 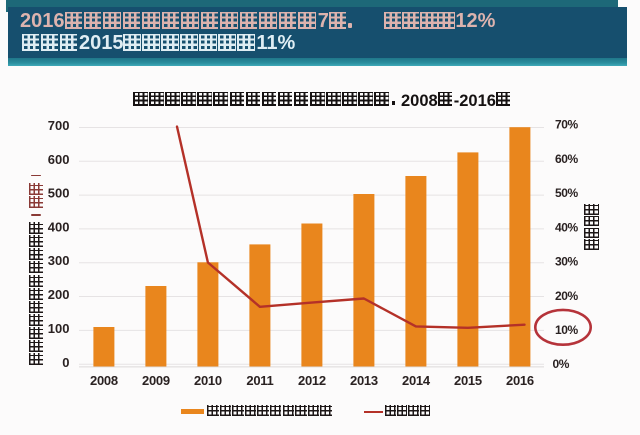 What do you see at coordinates (65, 362) in the screenshot?
I see `svg-text: 0` at bounding box center [65, 362].